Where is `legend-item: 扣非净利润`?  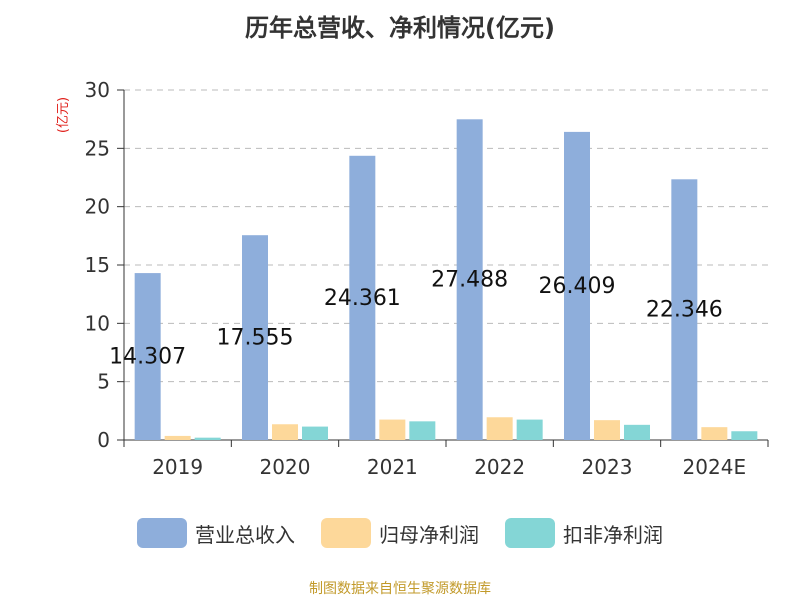 legend-item: 扣非净利润 is located at coordinates (584, 533).